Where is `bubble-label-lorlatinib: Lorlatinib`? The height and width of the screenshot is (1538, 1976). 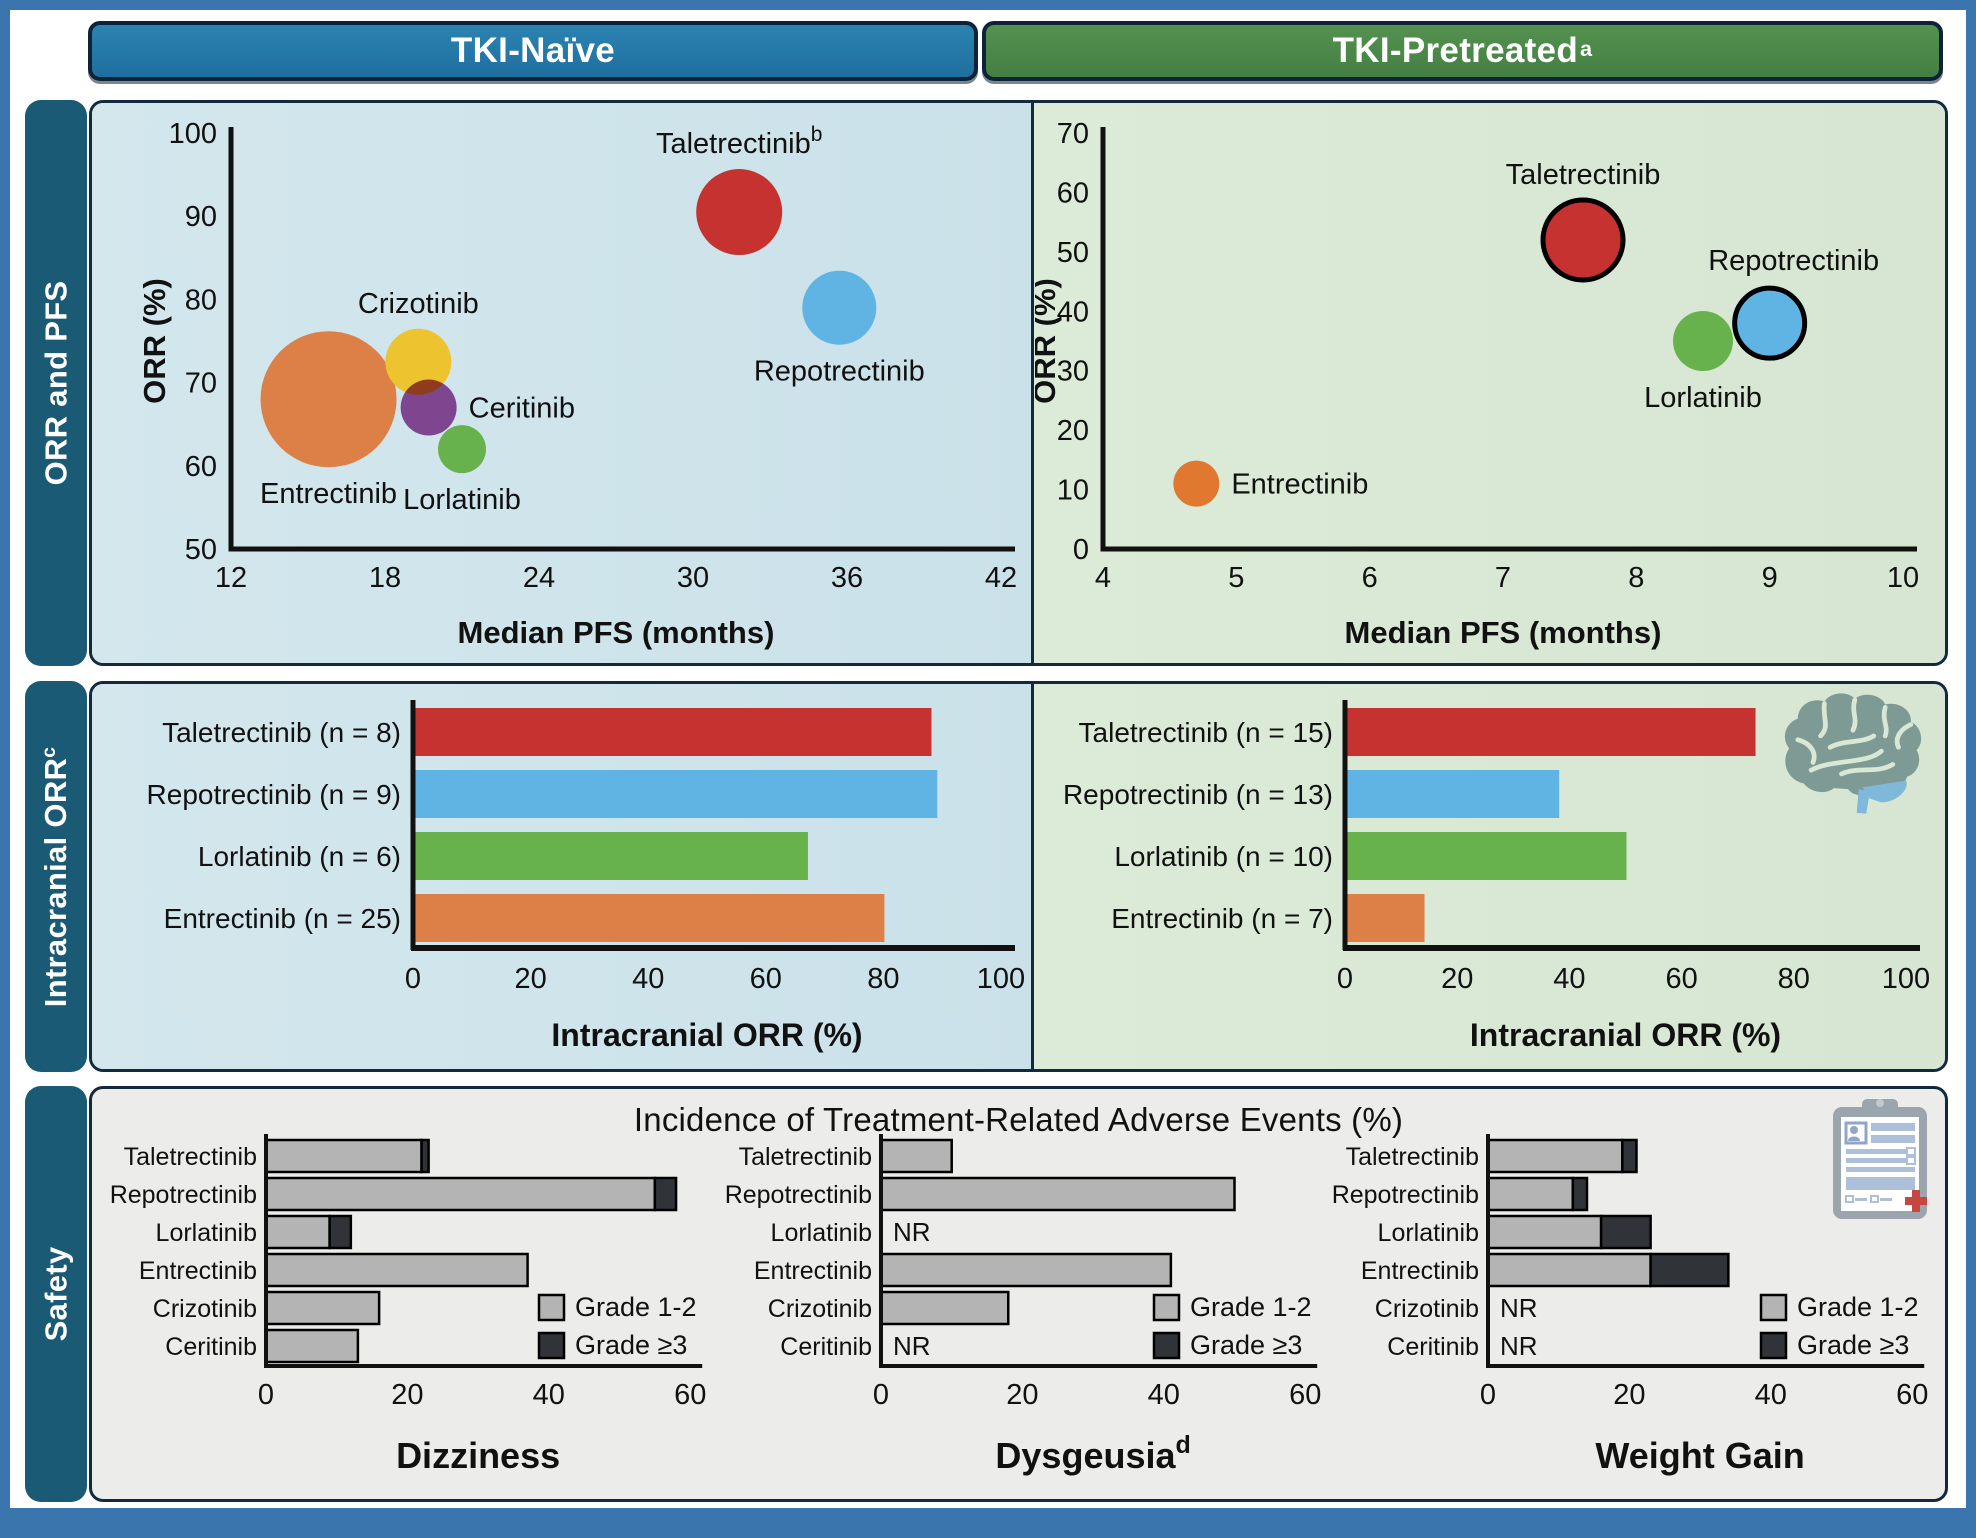
bubble-label-lorlatinib: Lorlatinib is located at coordinates (462, 500).